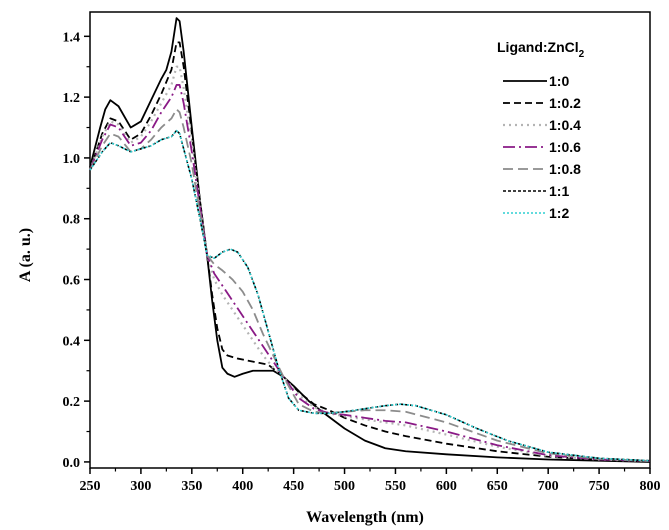 This screenshot has width=669, height=530. Describe the element at coordinates (582, 54) in the screenshot. I see `legend-title-sub: 2` at that location.